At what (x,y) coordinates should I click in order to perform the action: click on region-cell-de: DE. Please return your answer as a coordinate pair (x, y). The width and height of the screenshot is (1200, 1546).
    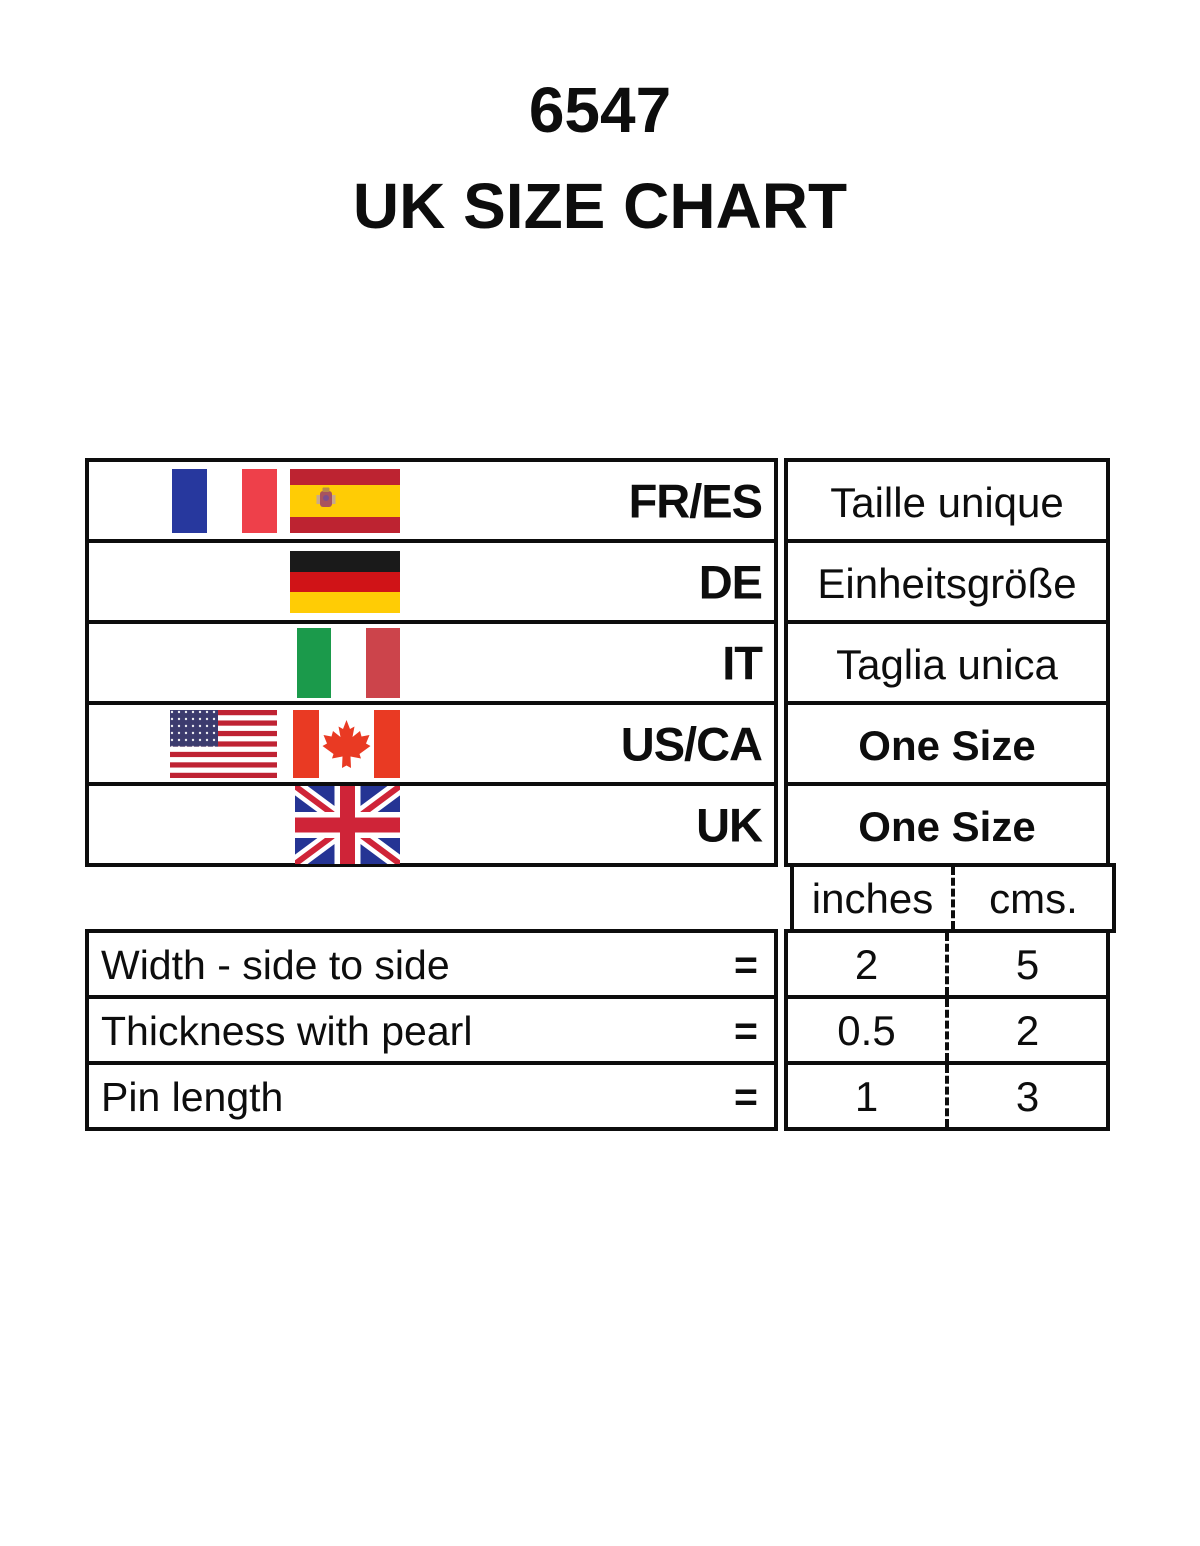
    Looking at the image, I should click on (431, 581).